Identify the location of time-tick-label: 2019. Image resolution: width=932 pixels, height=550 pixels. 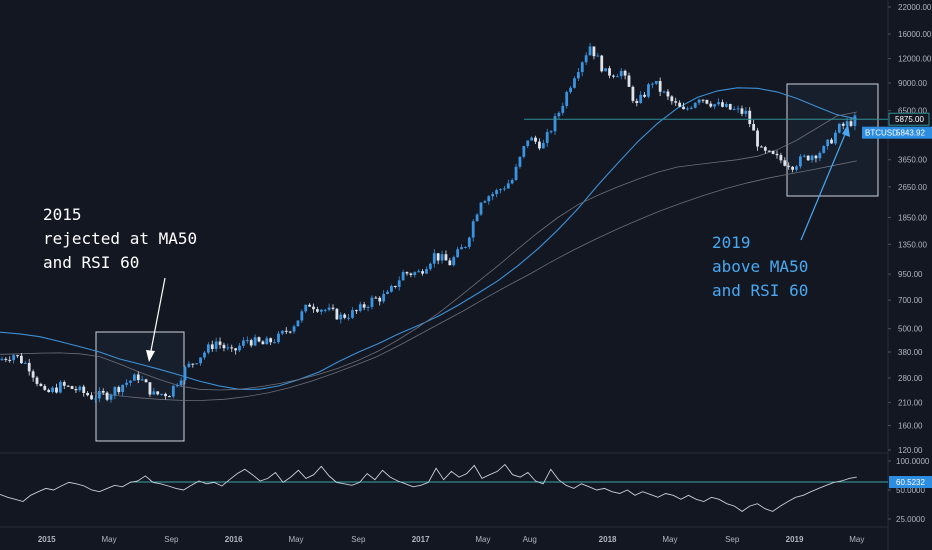
(795, 539).